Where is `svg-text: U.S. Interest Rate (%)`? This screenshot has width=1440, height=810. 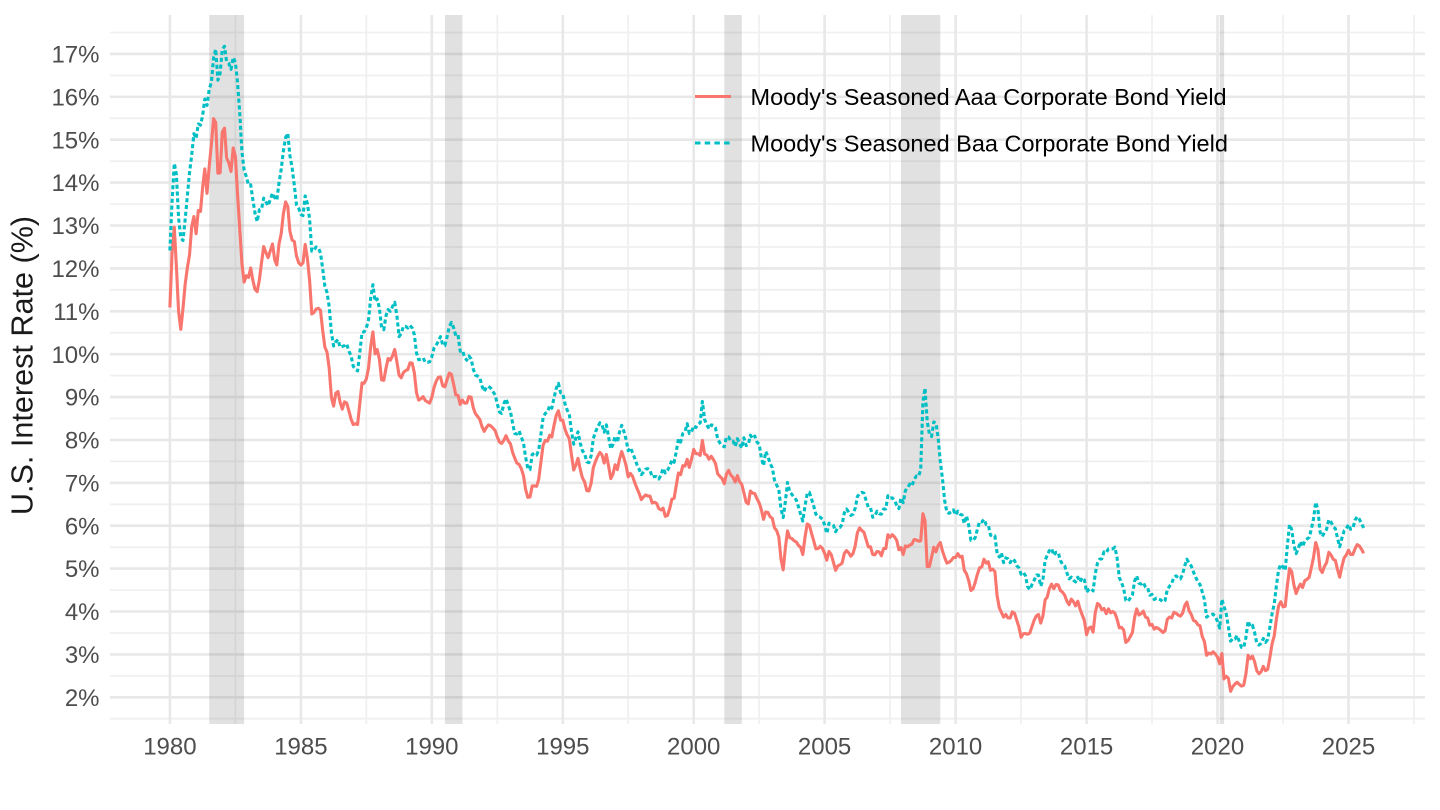 svg-text: U.S. Interest Rate (%) is located at coordinates (22, 365).